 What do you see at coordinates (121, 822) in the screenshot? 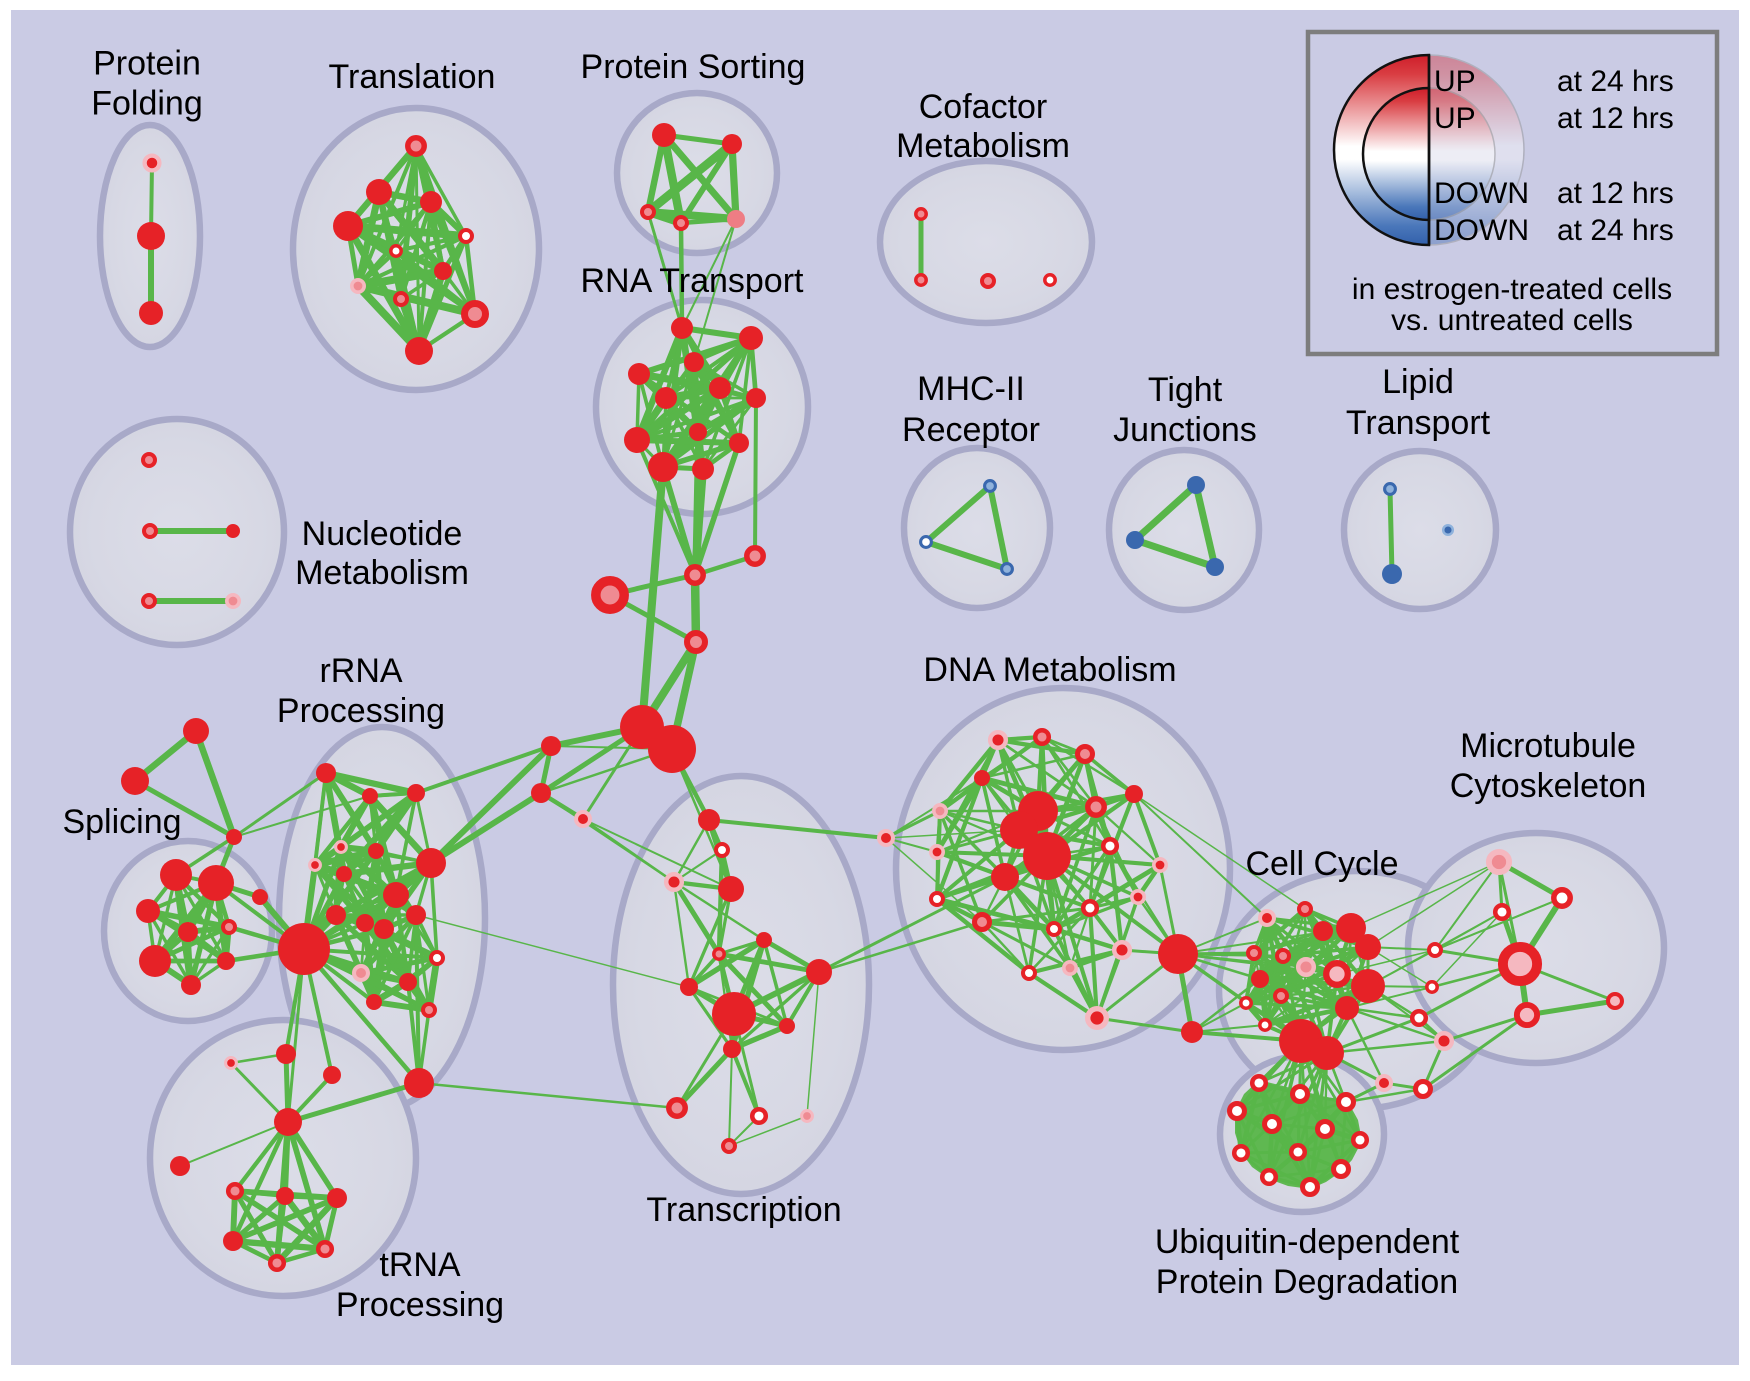
I see `svg-text: Splicing` at bounding box center [121, 822].